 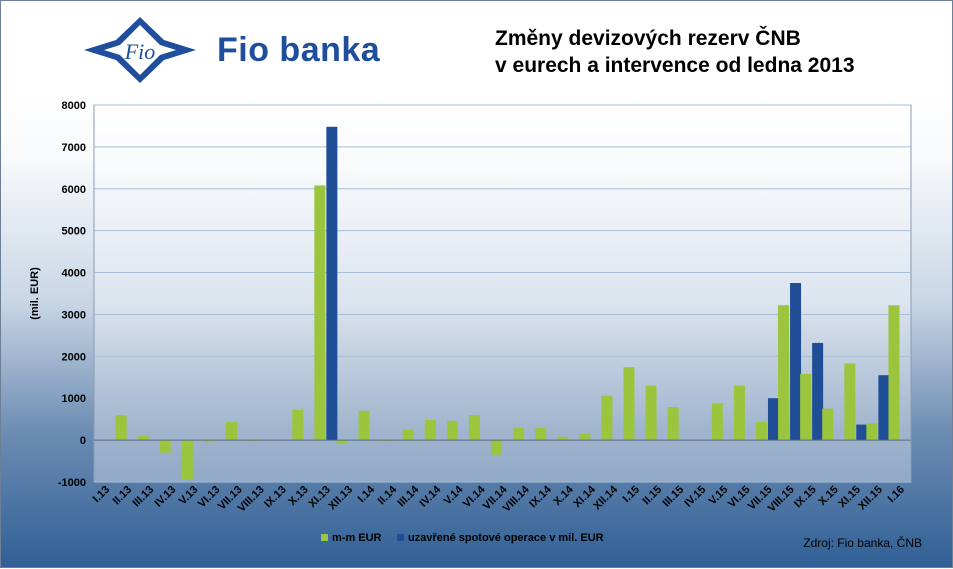 What do you see at coordinates (828, 496) in the screenshot?
I see `x-tick-label: X.15` at bounding box center [828, 496].